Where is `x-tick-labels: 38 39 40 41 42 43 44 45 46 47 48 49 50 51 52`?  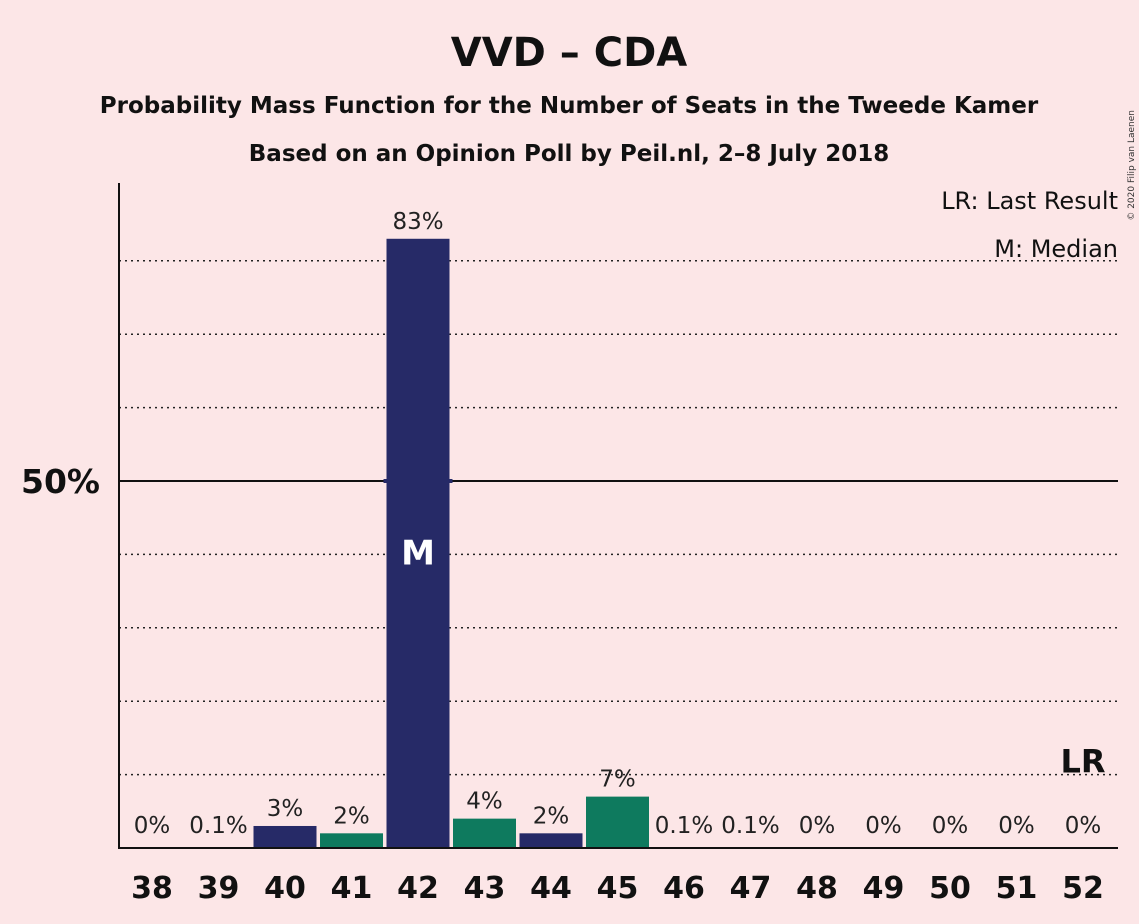
x-tick-labels: 38 39 40 41 42 43 44 45 46 47 48 49 50 51 52 is located at coordinates (617, 888).